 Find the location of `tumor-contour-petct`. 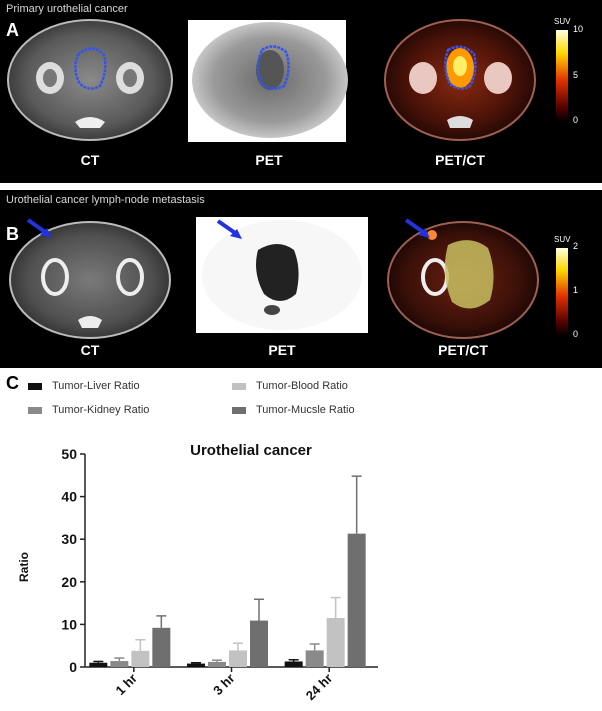

tumor-contour-petct is located at coordinates (460, 67).